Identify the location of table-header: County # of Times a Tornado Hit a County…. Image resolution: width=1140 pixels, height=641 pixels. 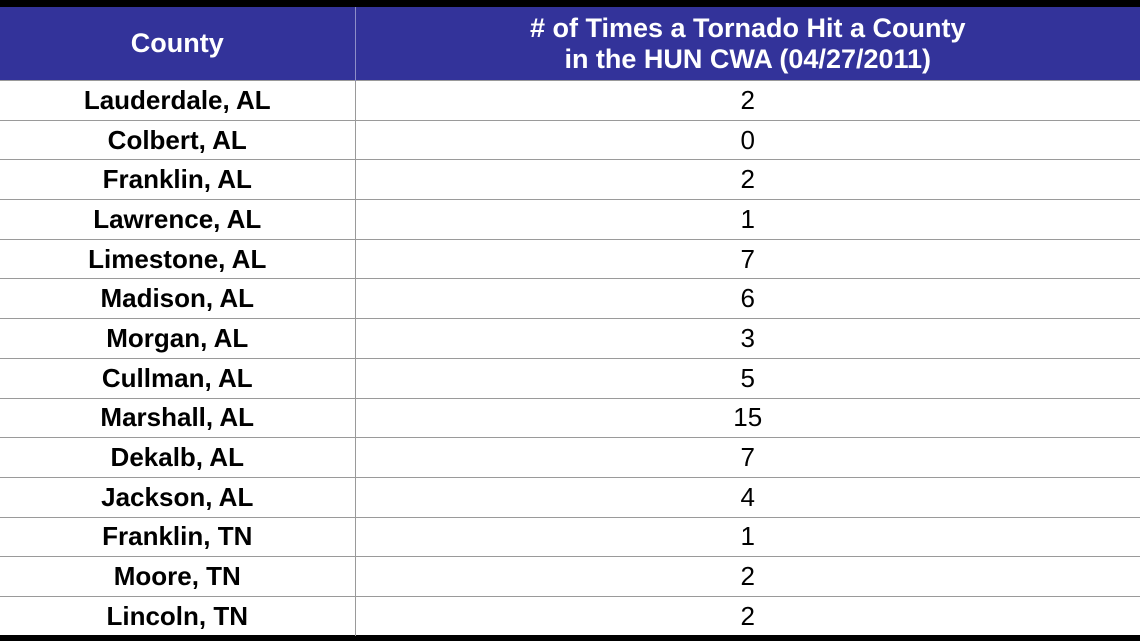
(570, 44).